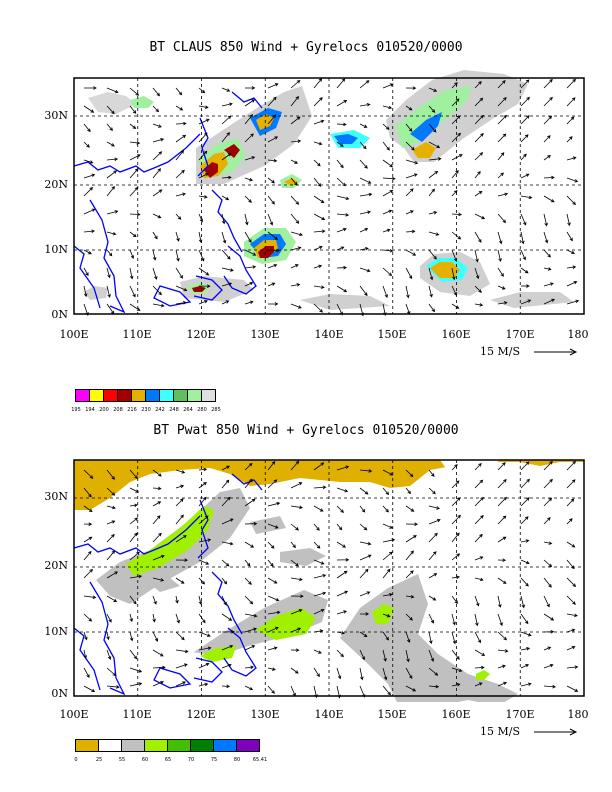 The width and height of the screenshot is (612, 792). Describe the element at coordinates (168, 584) in the screenshot. I see `panel2-coastlines` at that location.